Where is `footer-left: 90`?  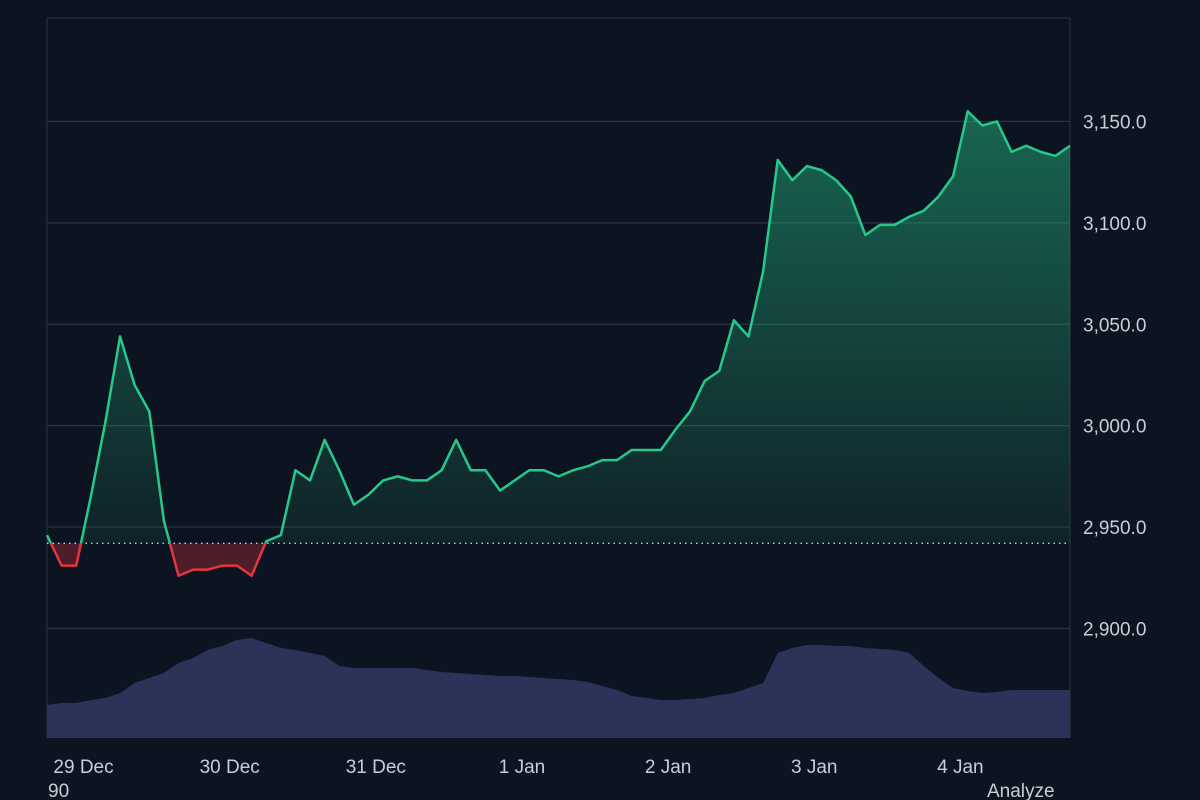
footer-left: 90 is located at coordinates (58, 790).